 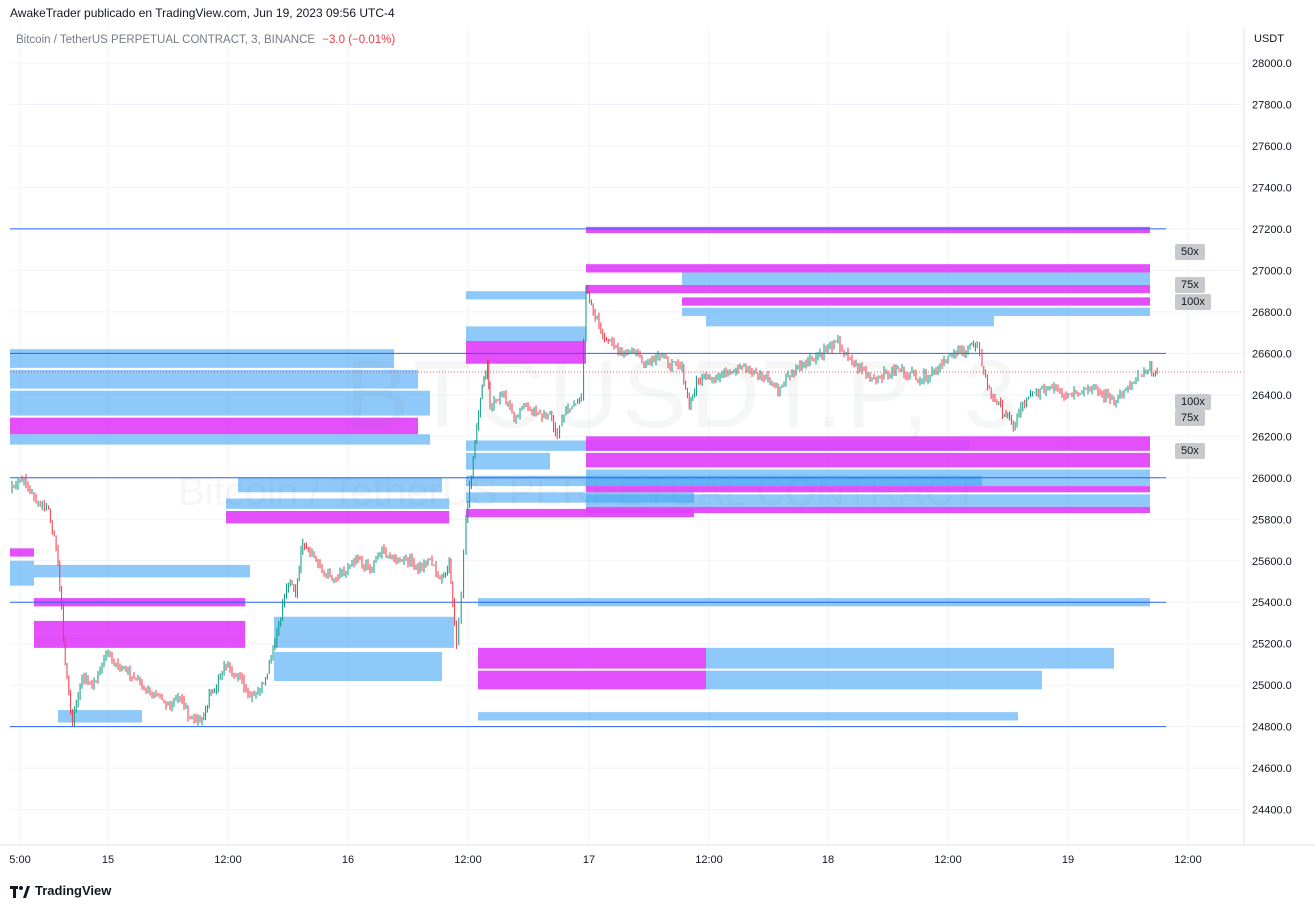 I want to click on brand-name: TradingView, so click(x=73, y=890).